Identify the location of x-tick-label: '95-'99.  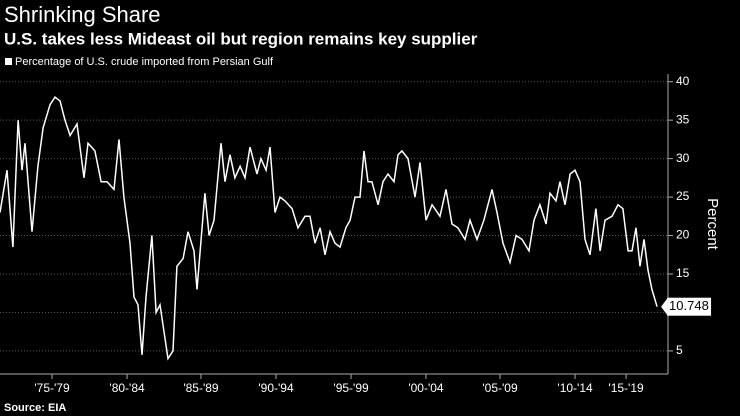
(351, 388).